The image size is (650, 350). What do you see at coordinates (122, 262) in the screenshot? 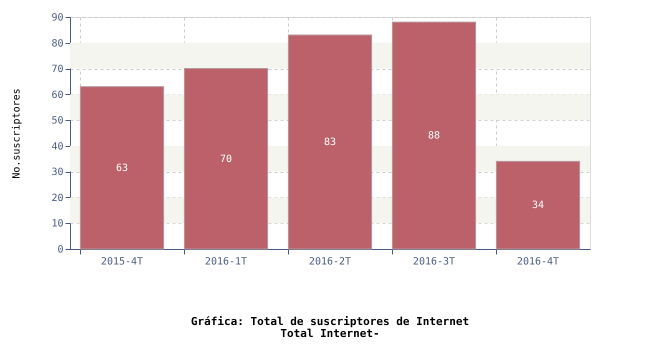
I see `x-tick-label: 2015-4T` at bounding box center [122, 262].